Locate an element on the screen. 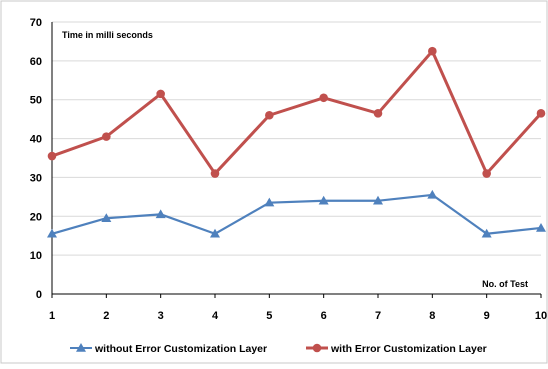 The width and height of the screenshot is (548, 369). x-tick-label: 9 is located at coordinates (487, 316).